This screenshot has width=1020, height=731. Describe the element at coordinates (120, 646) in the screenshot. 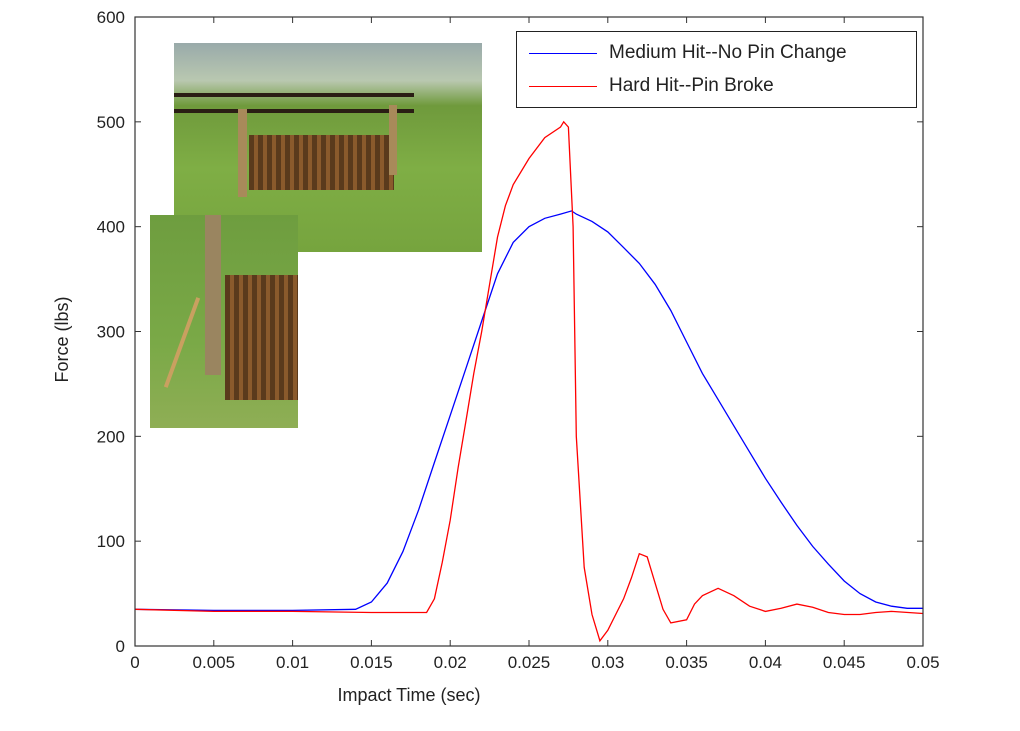

I see `y-tick-label: 0` at that location.